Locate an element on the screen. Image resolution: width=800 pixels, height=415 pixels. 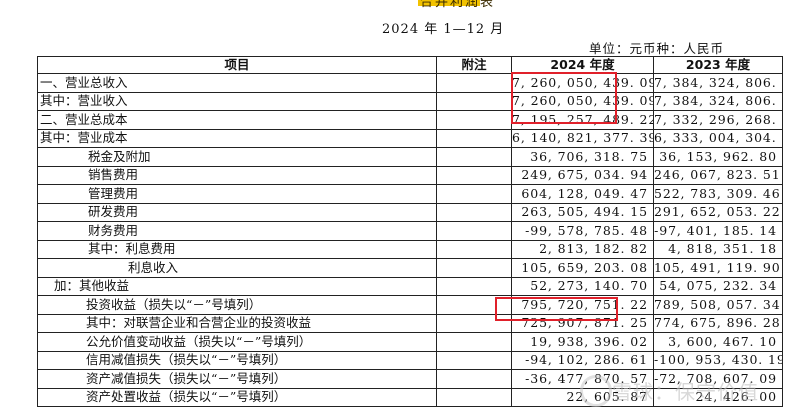
highlight-box-revenue is located at coordinates (564, 98).